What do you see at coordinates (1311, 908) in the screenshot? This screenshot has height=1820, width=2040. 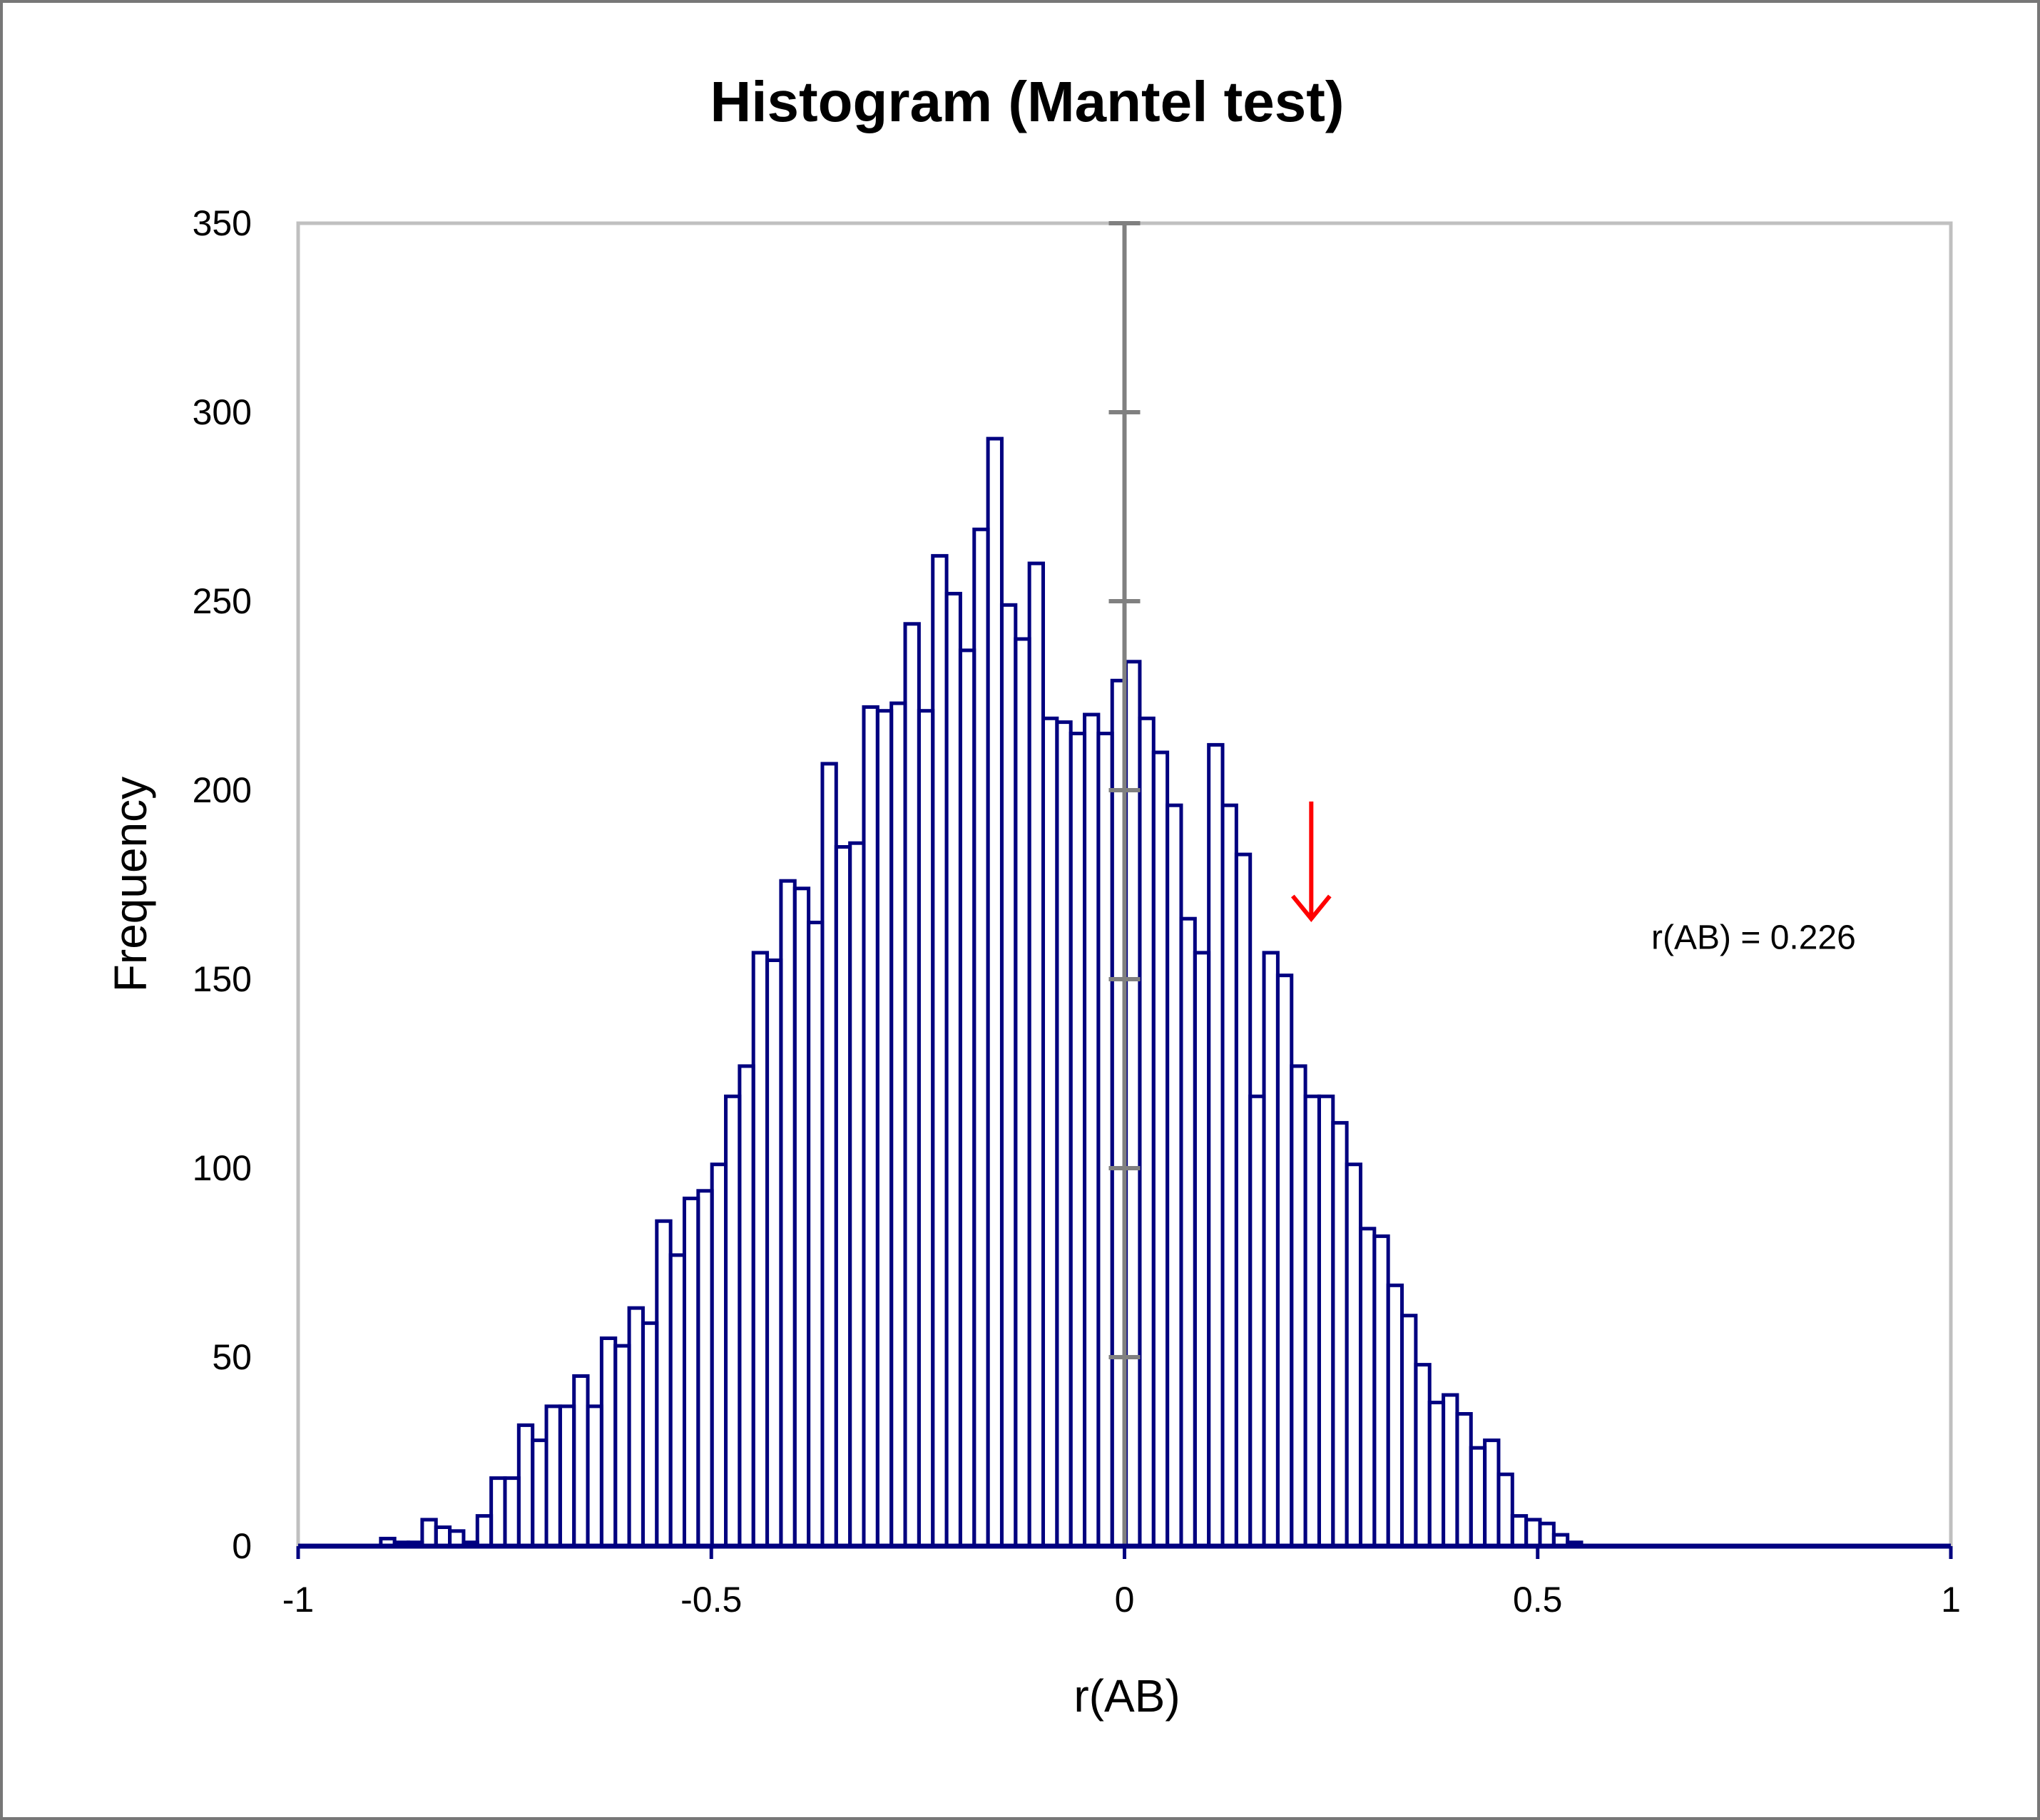 I see `annotation-arrow-head` at bounding box center [1311, 908].